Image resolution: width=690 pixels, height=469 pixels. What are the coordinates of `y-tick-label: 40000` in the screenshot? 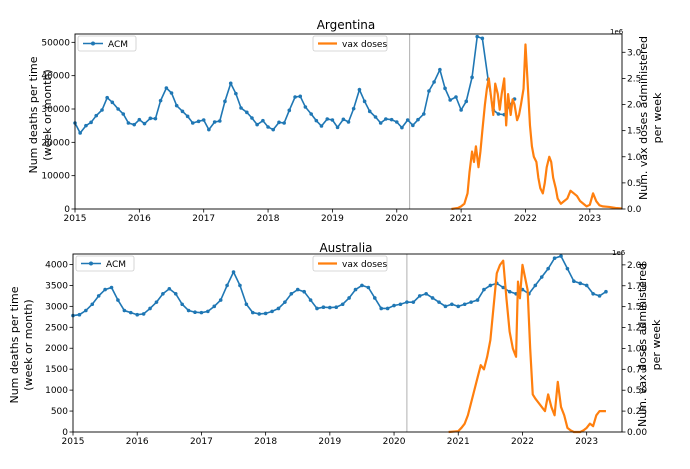 It's located at (55, 77).